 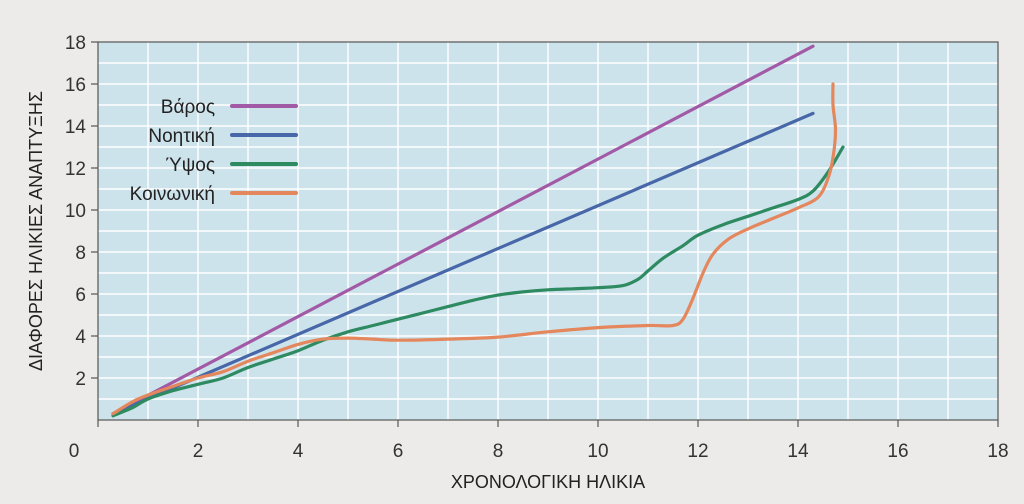 What do you see at coordinates (75, 43) in the screenshot?
I see `y-tick-label: 18` at bounding box center [75, 43].